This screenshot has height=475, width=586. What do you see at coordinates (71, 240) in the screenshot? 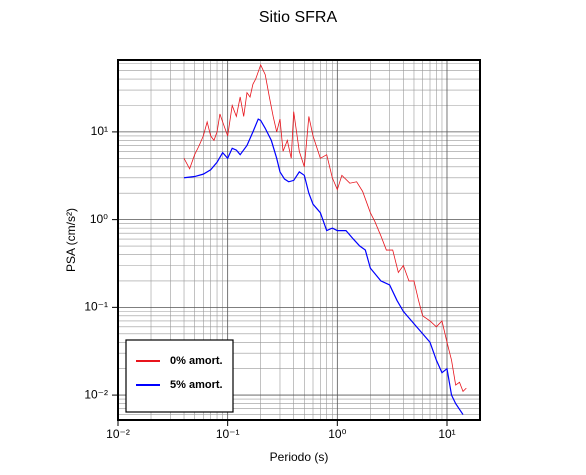
I see `y-axis-label: PSA (cm/s²)` at bounding box center [71, 240].